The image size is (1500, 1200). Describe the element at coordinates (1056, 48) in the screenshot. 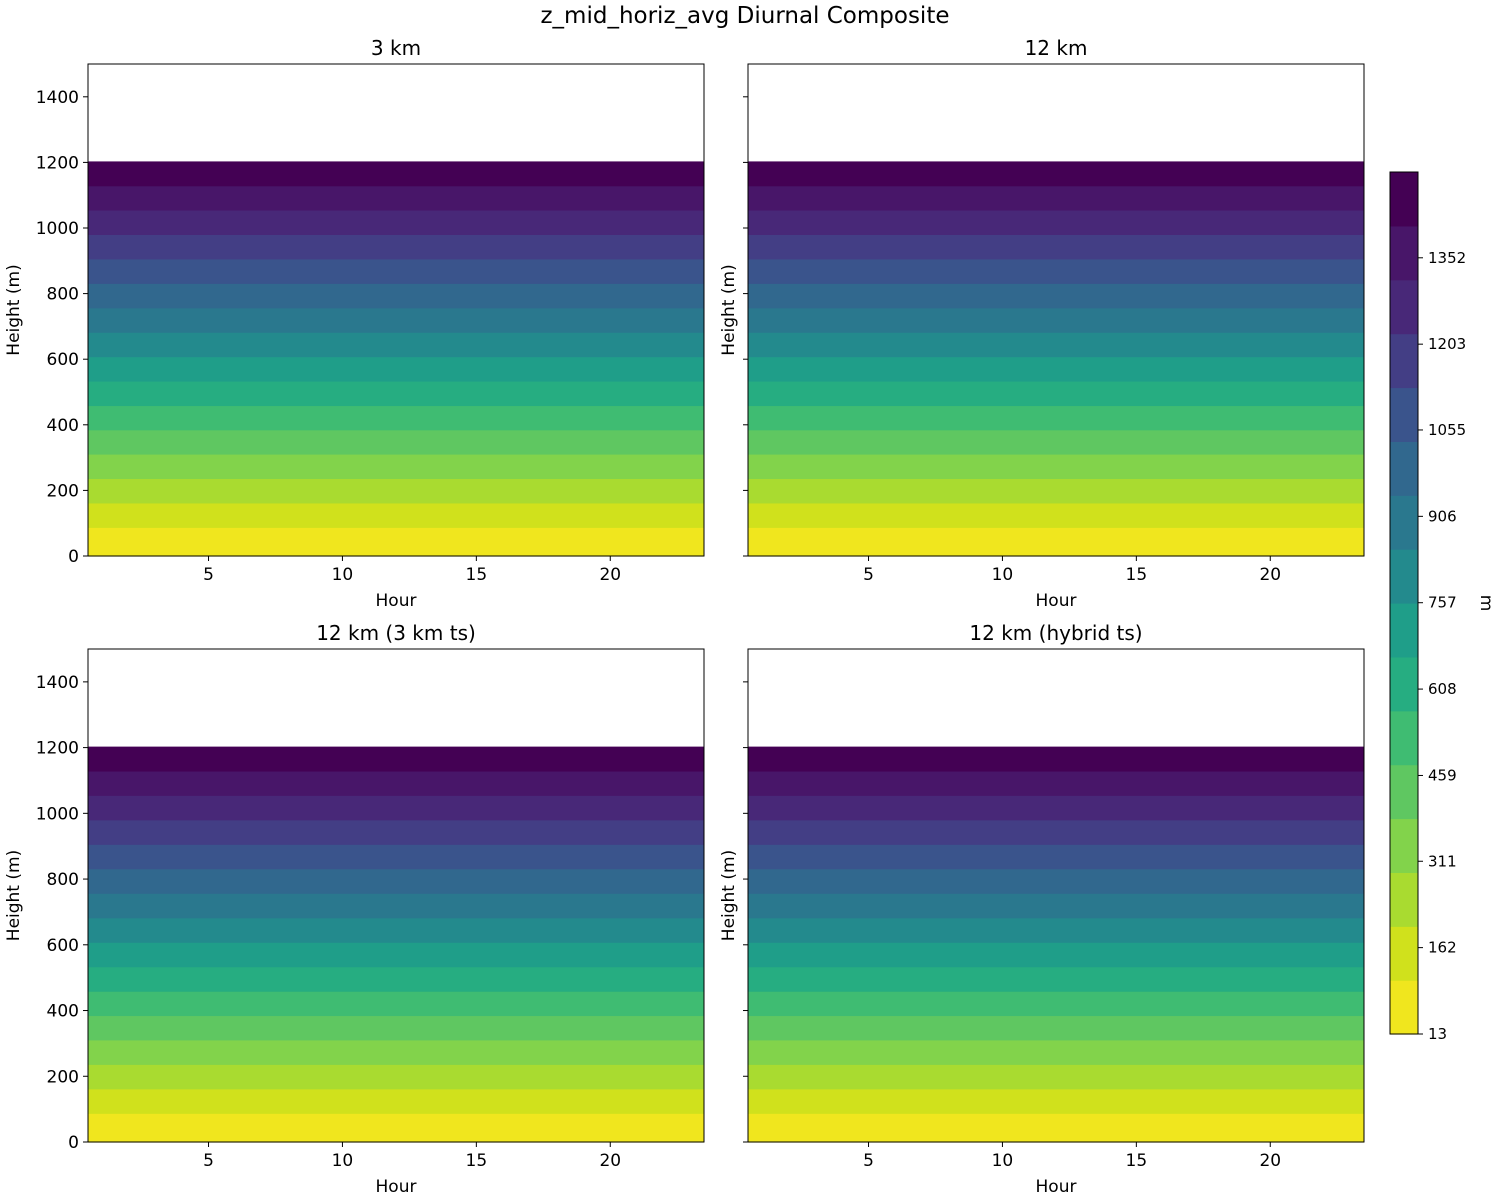

I see `panel-title: 12 km` at that location.